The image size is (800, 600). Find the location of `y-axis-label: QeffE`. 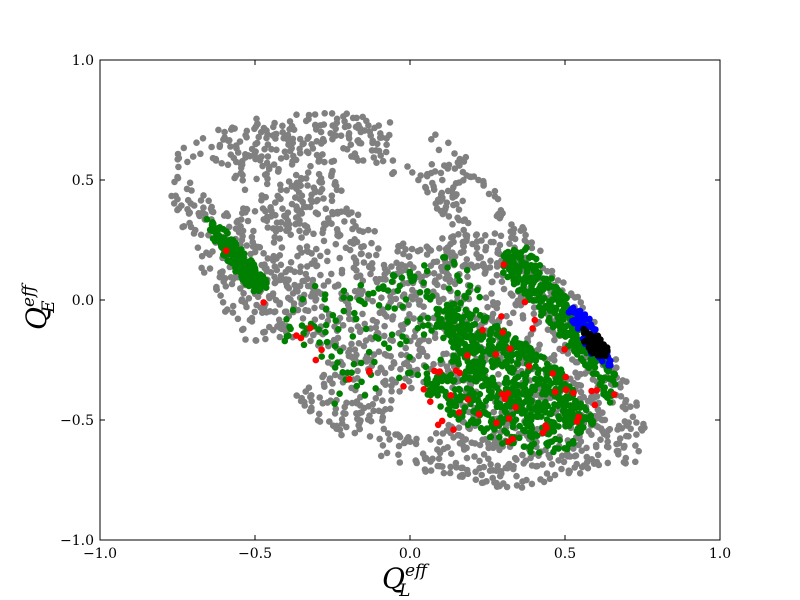

y-axis-label: QeffE is located at coordinates (39, 306).